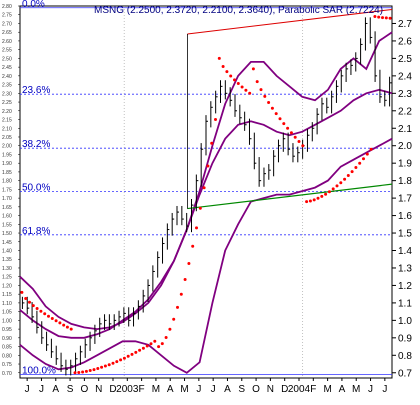  What do you see at coordinates (7, 190) in the screenshot?
I see `left-axis-label: 1.75` at bounding box center [7, 190].